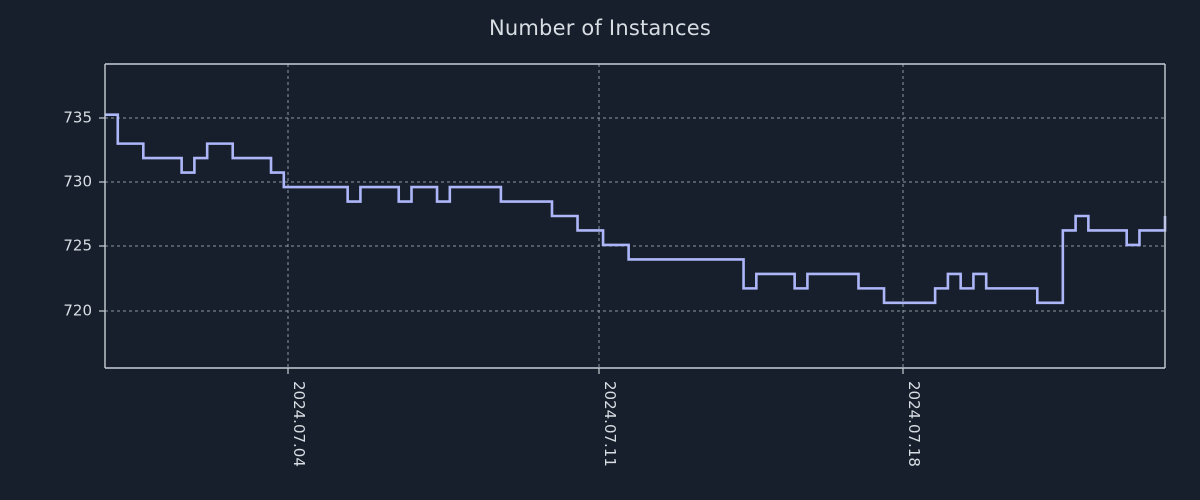 This screenshot has height=500, width=1200. Describe the element at coordinates (599, 28) in the screenshot. I see `page-title: Number of Instances` at that location.